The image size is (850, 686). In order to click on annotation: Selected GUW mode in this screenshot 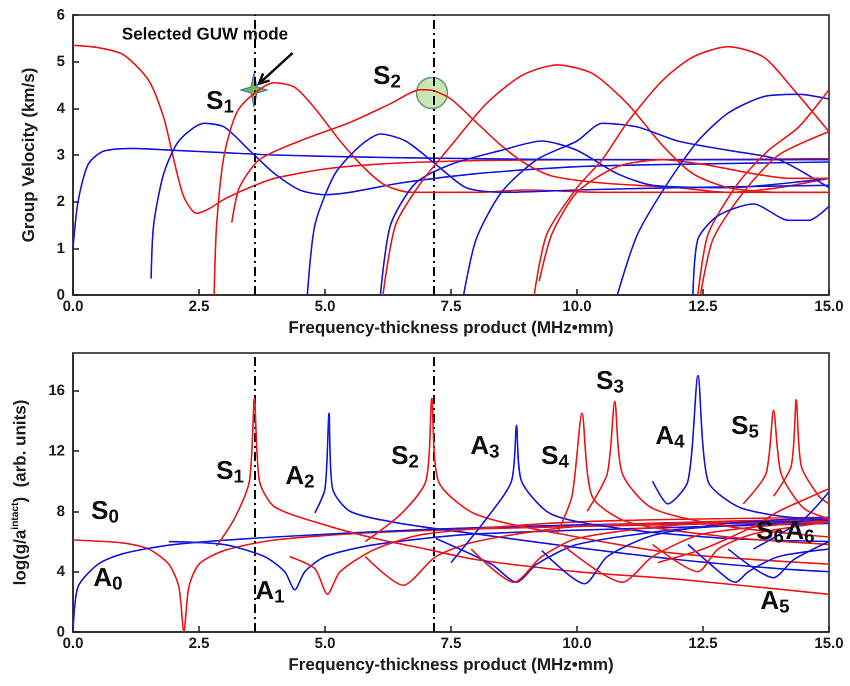, I will do `click(205, 34)`.